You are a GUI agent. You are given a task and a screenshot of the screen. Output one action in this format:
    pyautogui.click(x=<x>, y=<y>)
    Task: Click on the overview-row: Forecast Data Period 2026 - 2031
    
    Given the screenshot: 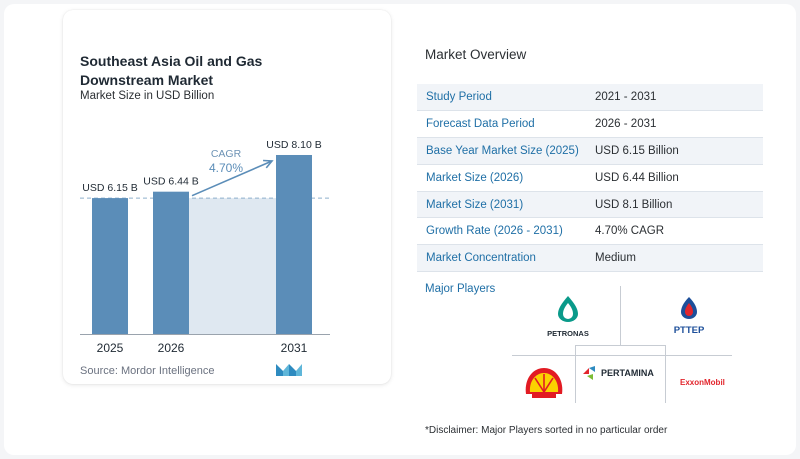 What is the action you would take?
    pyautogui.click(x=590, y=124)
    